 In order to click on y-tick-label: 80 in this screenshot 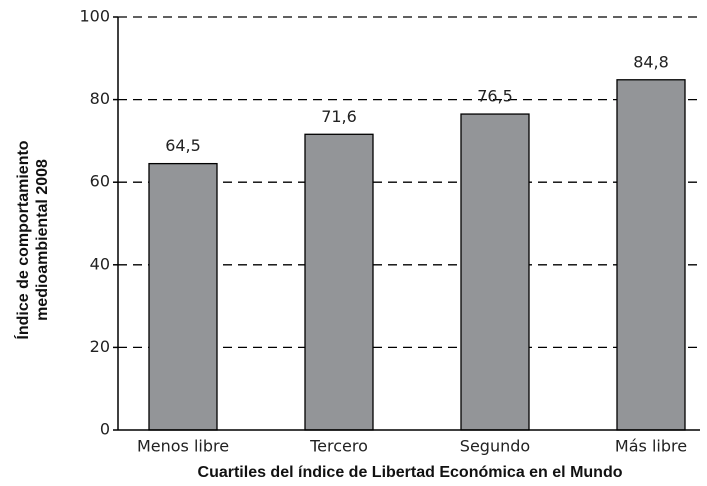, I will do `click(100, 98)`.